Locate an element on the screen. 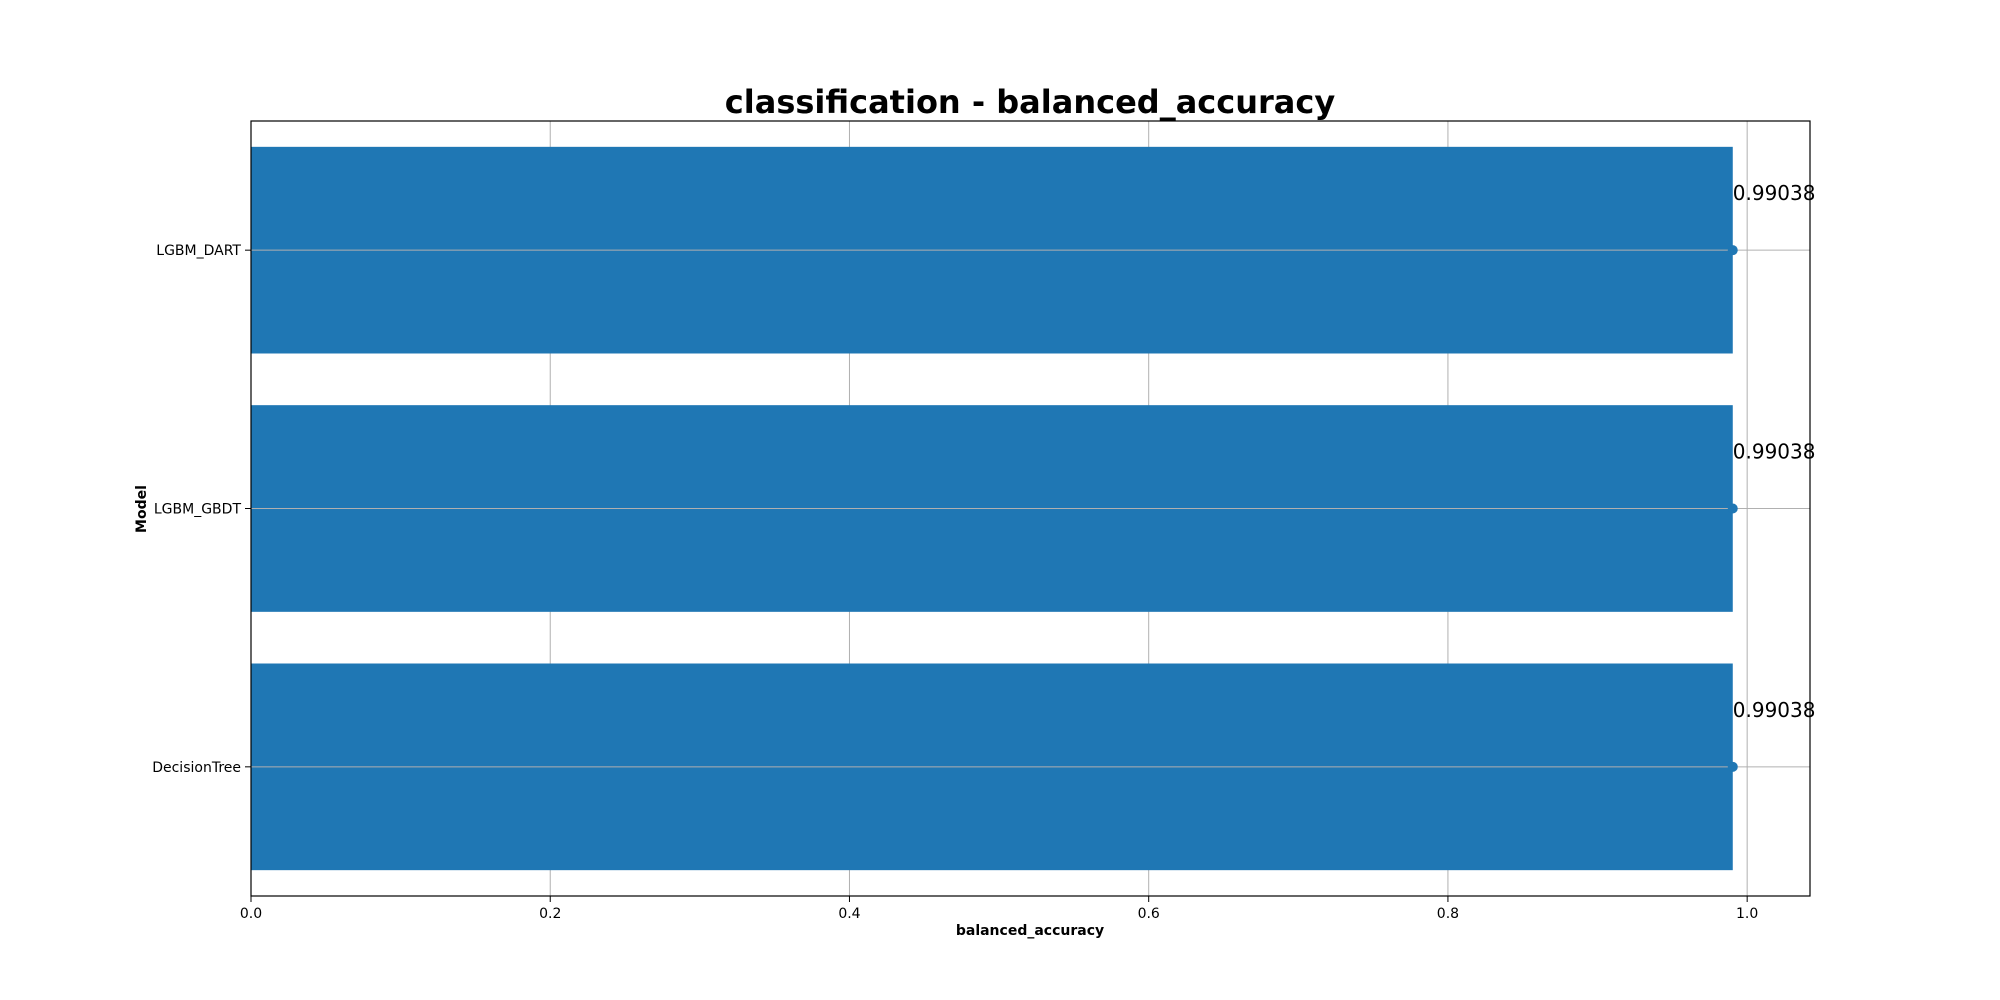 The image size is (2000, 1000). label-layer: 0.99038 0.99038 0.99038 is located at coordinates (1774, 451).